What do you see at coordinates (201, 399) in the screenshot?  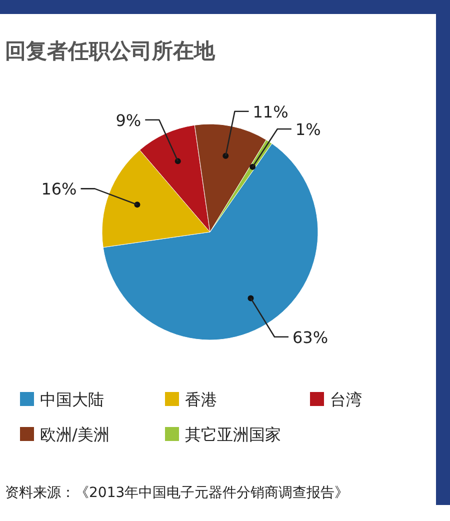 I see `legend-label: 香港` at bounding box center [201, 399].